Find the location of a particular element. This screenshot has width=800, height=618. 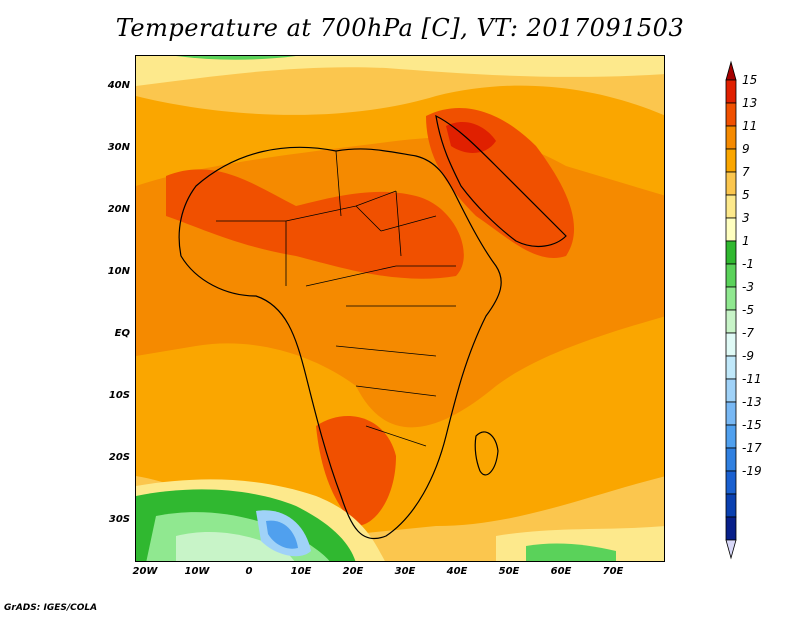

lon-tick-label: 10E is located at coordinates (301, 571).